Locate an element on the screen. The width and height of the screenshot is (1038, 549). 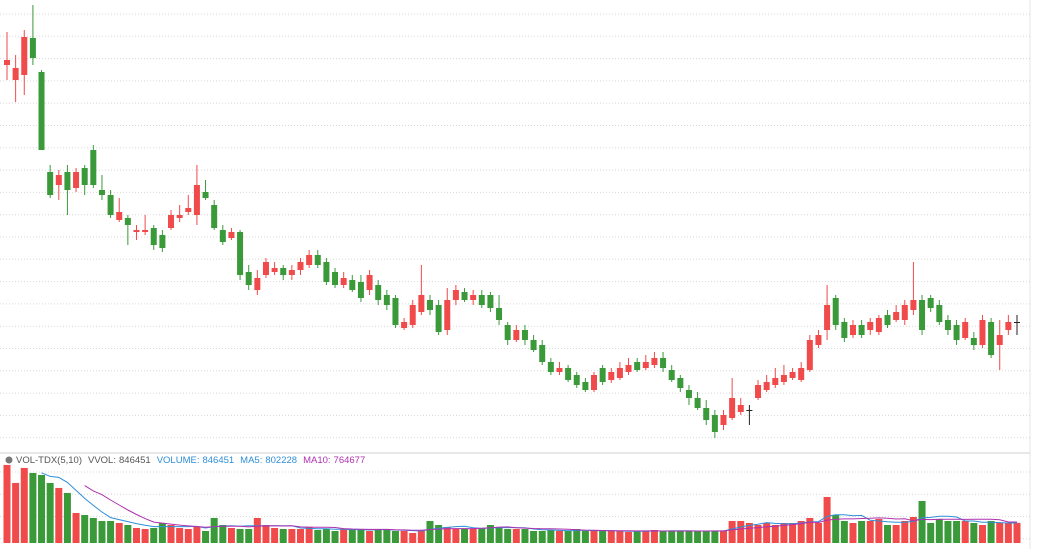
ma10-line is located at coordinates (550, 508).